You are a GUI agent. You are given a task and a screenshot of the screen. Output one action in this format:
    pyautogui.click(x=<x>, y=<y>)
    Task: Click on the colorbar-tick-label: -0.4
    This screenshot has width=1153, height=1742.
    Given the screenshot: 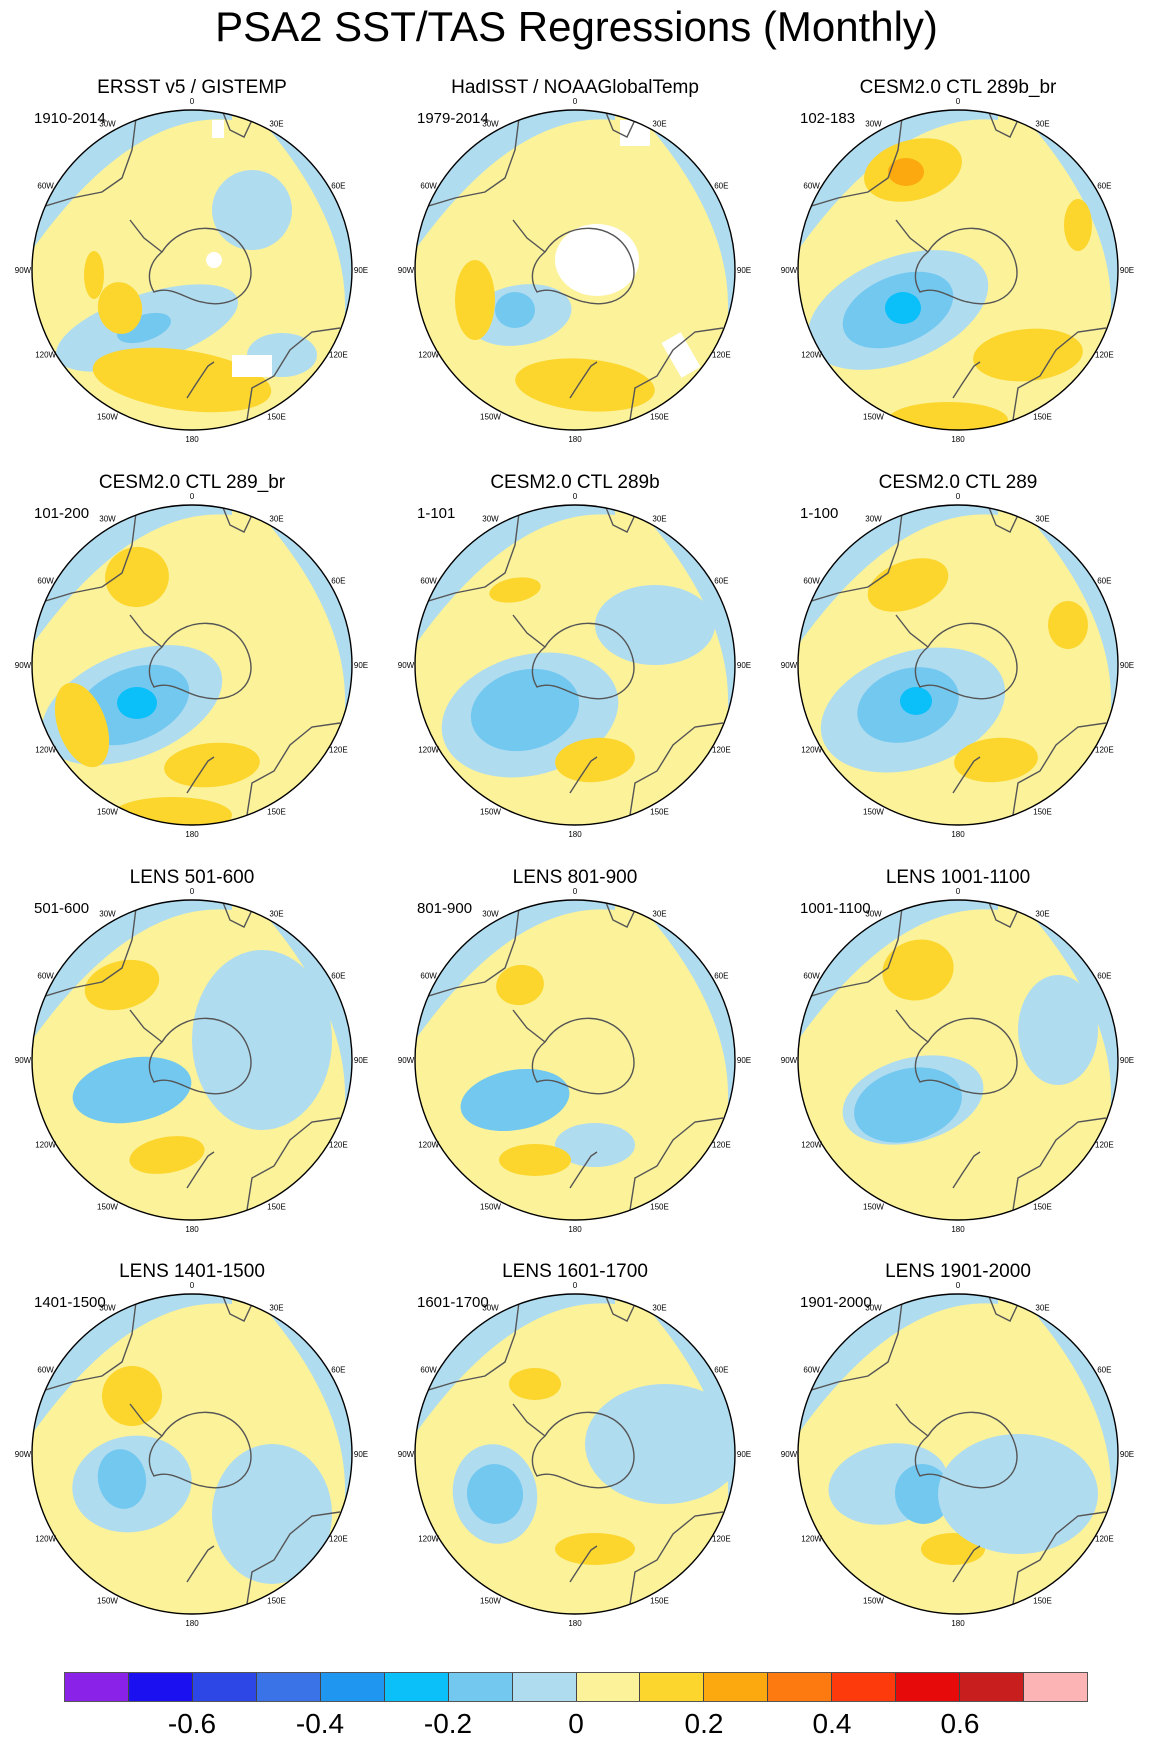 What is the action you would take?
    pyautogui.click(x=320, y=1723)
    